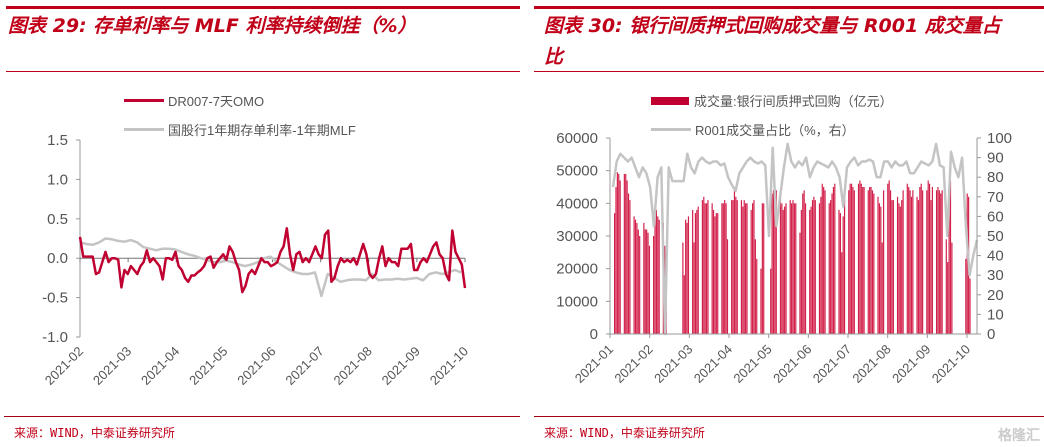 The height and width of the screenshot is (447, 1044). What do you see at coordinates (94, 433) in the screenshot?
I see `source-note: 来源：WIND，中泰证券研究所` at bounding box center [94, 433].